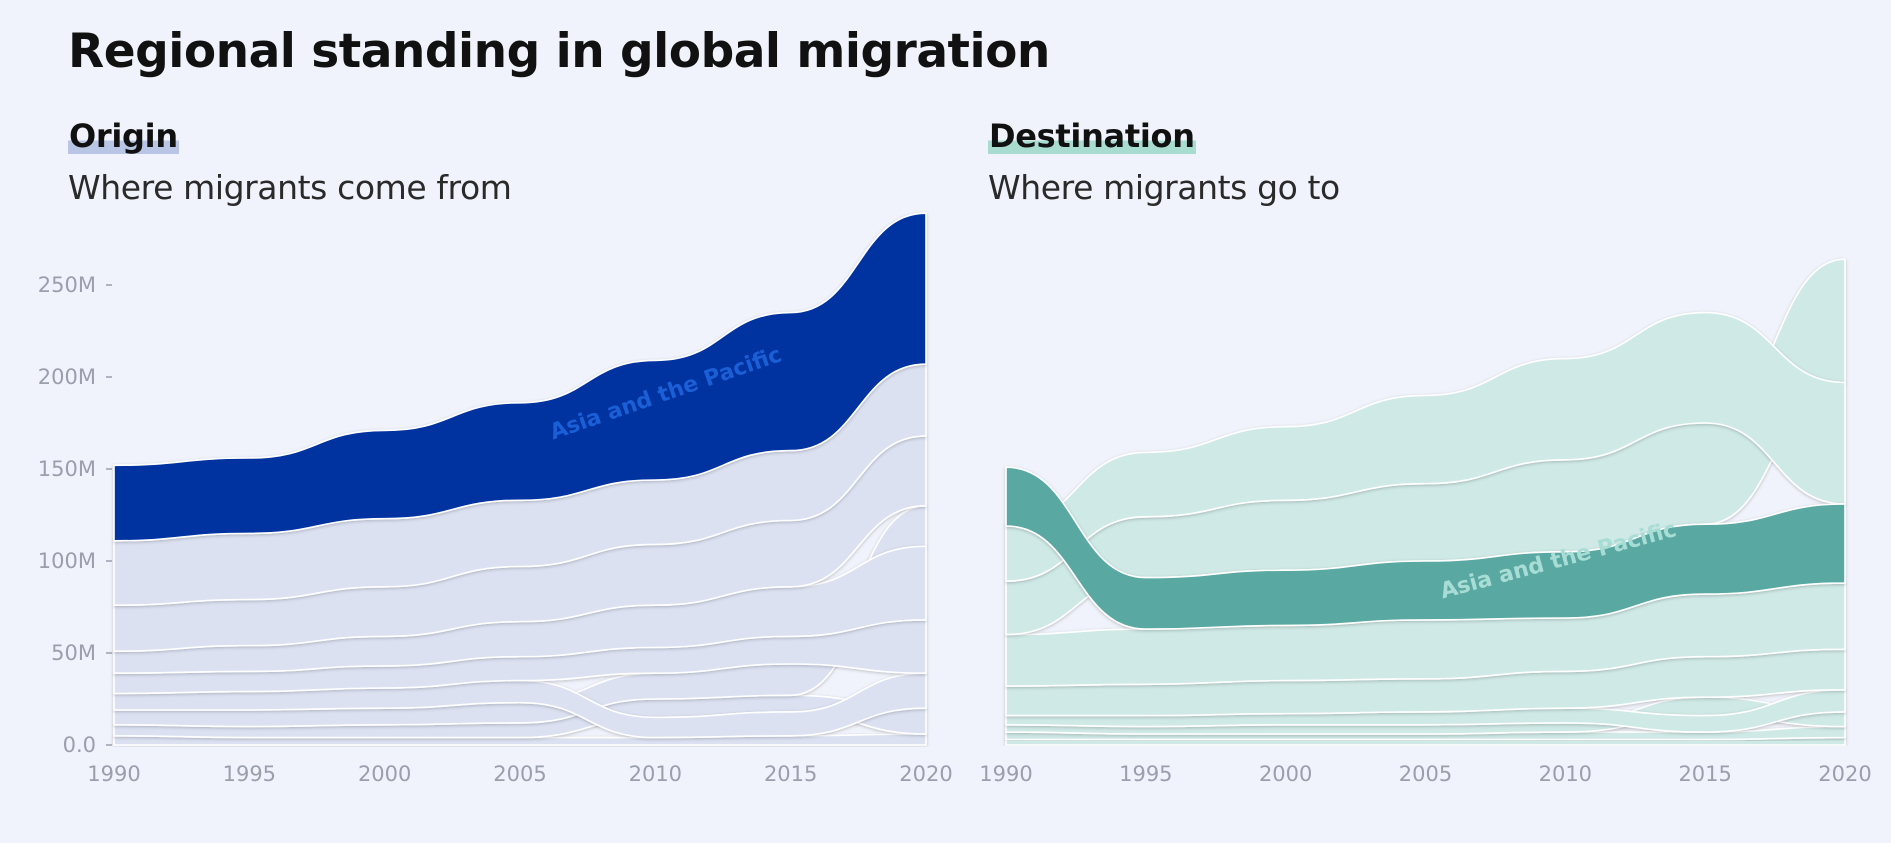  What do you see at coordinates (123, 136) in the screenshot?
I see `origin-heading: Origin` at bounding box center [123, 136].